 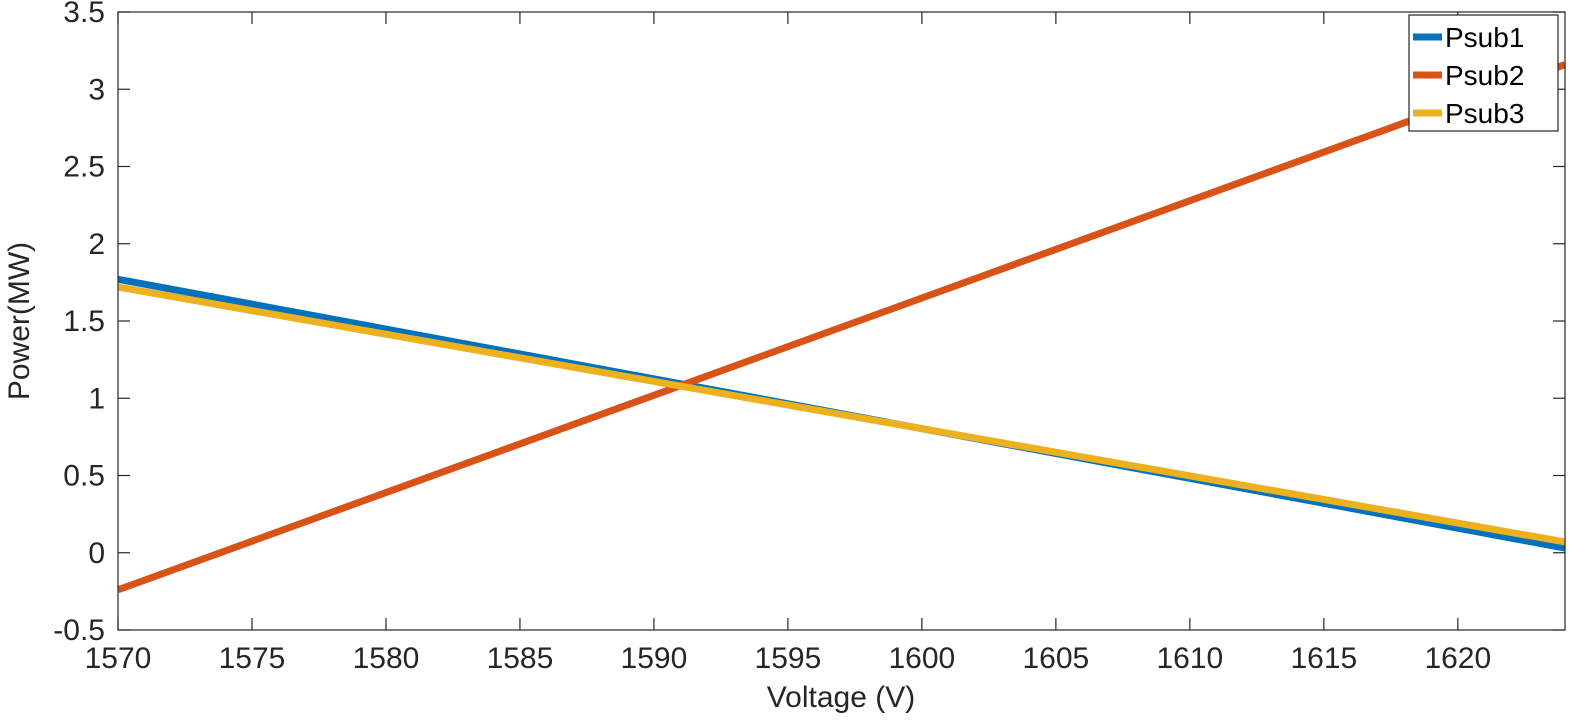 I want to click on y-tick-label: 1, so click(x=96, y=398).